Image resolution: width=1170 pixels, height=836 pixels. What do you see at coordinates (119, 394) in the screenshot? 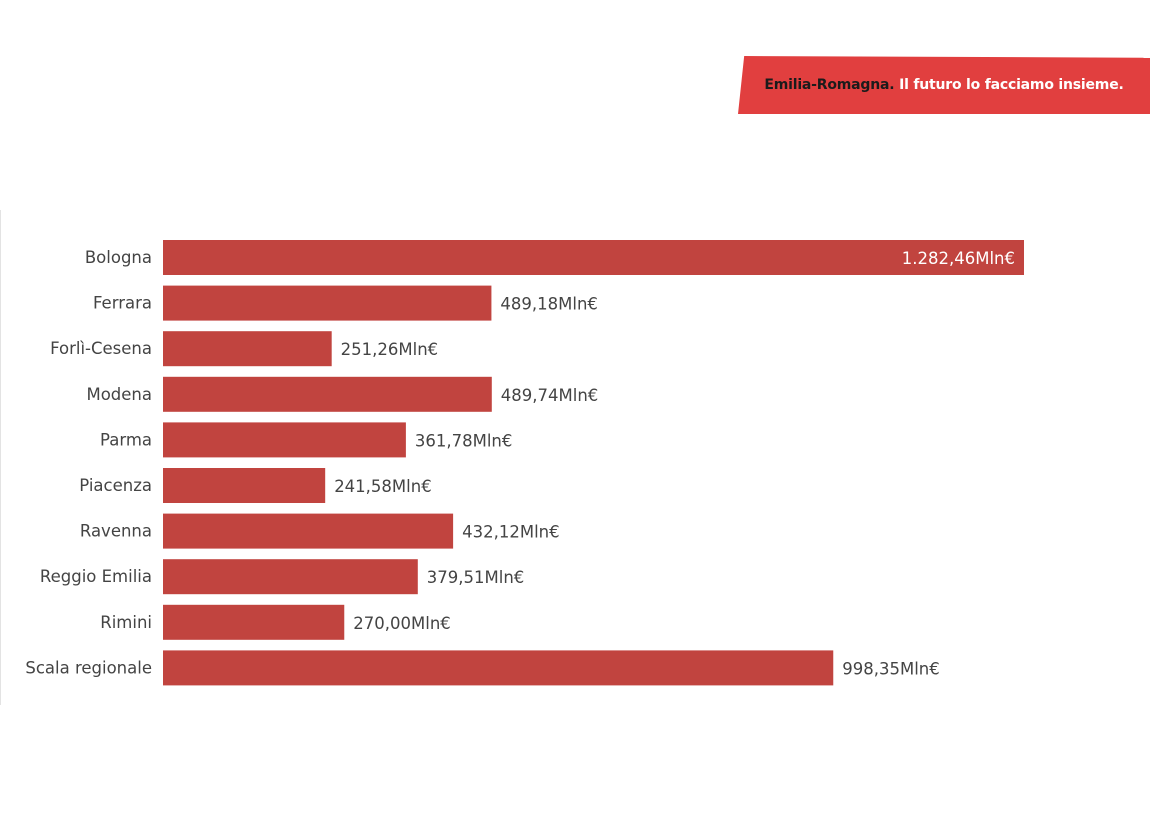
I see `category-label-modena: Modena` at bounding box center [119, 394].